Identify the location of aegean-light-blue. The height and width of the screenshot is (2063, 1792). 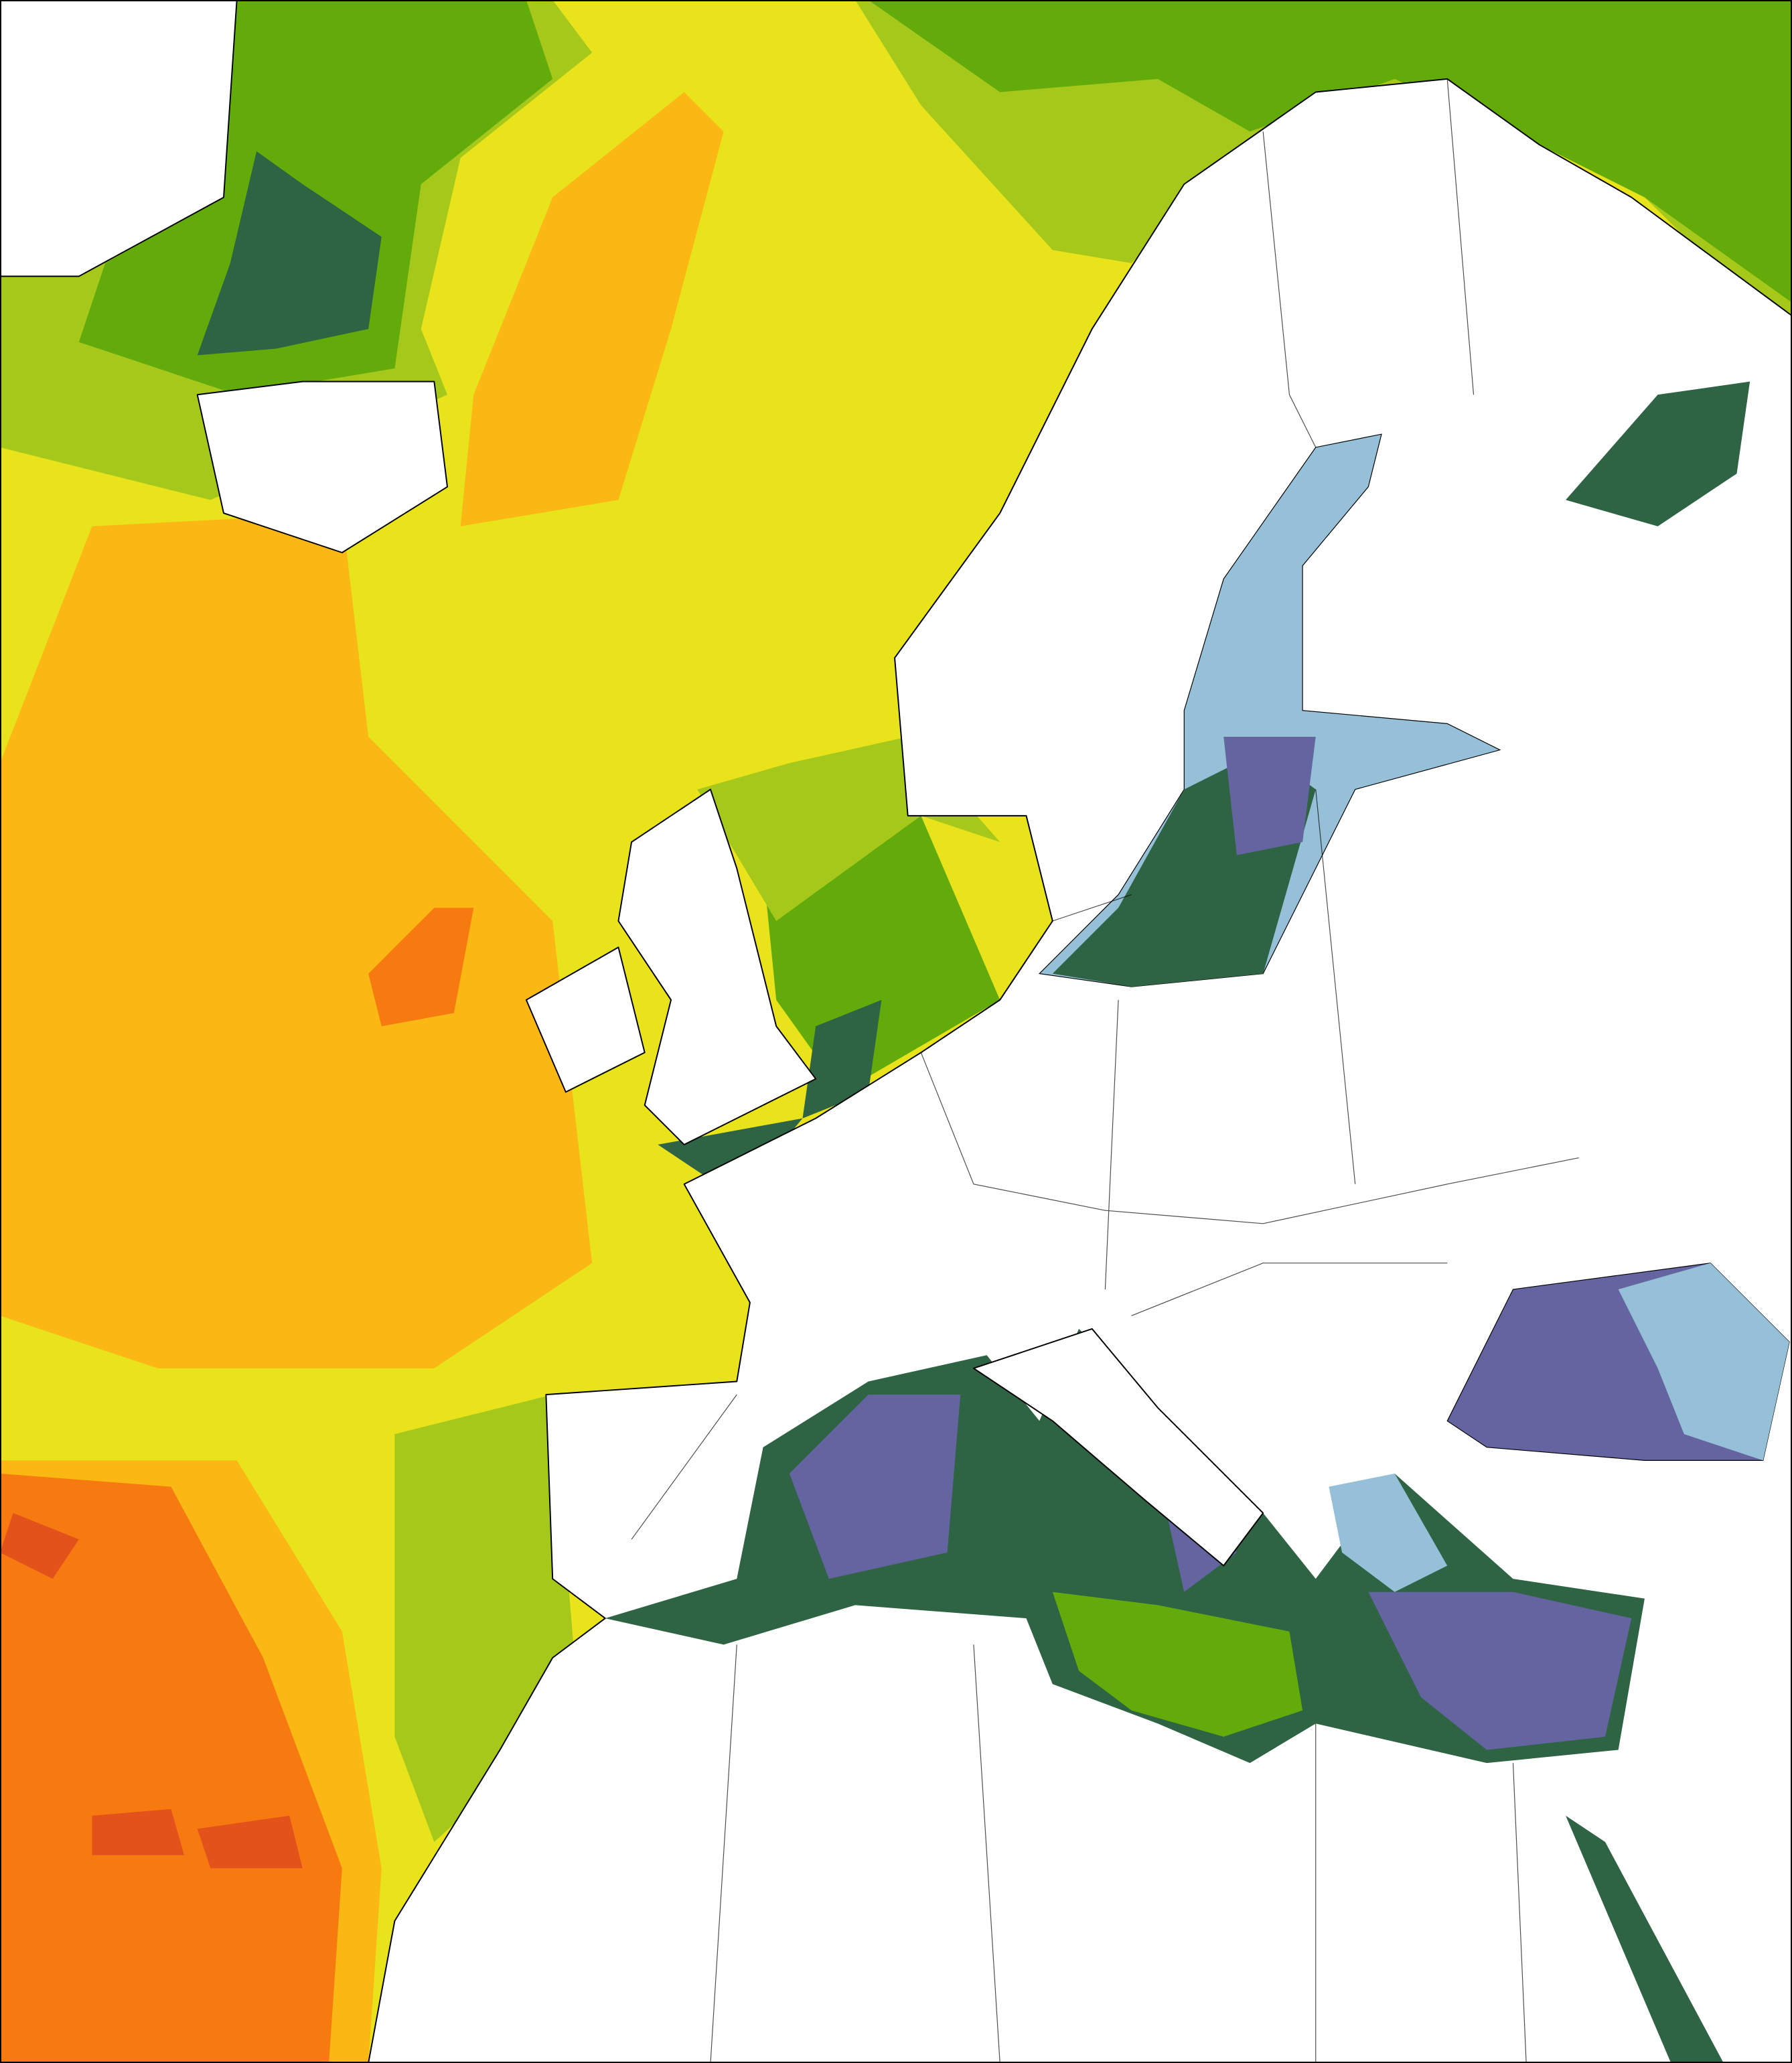
(1388, 1533).